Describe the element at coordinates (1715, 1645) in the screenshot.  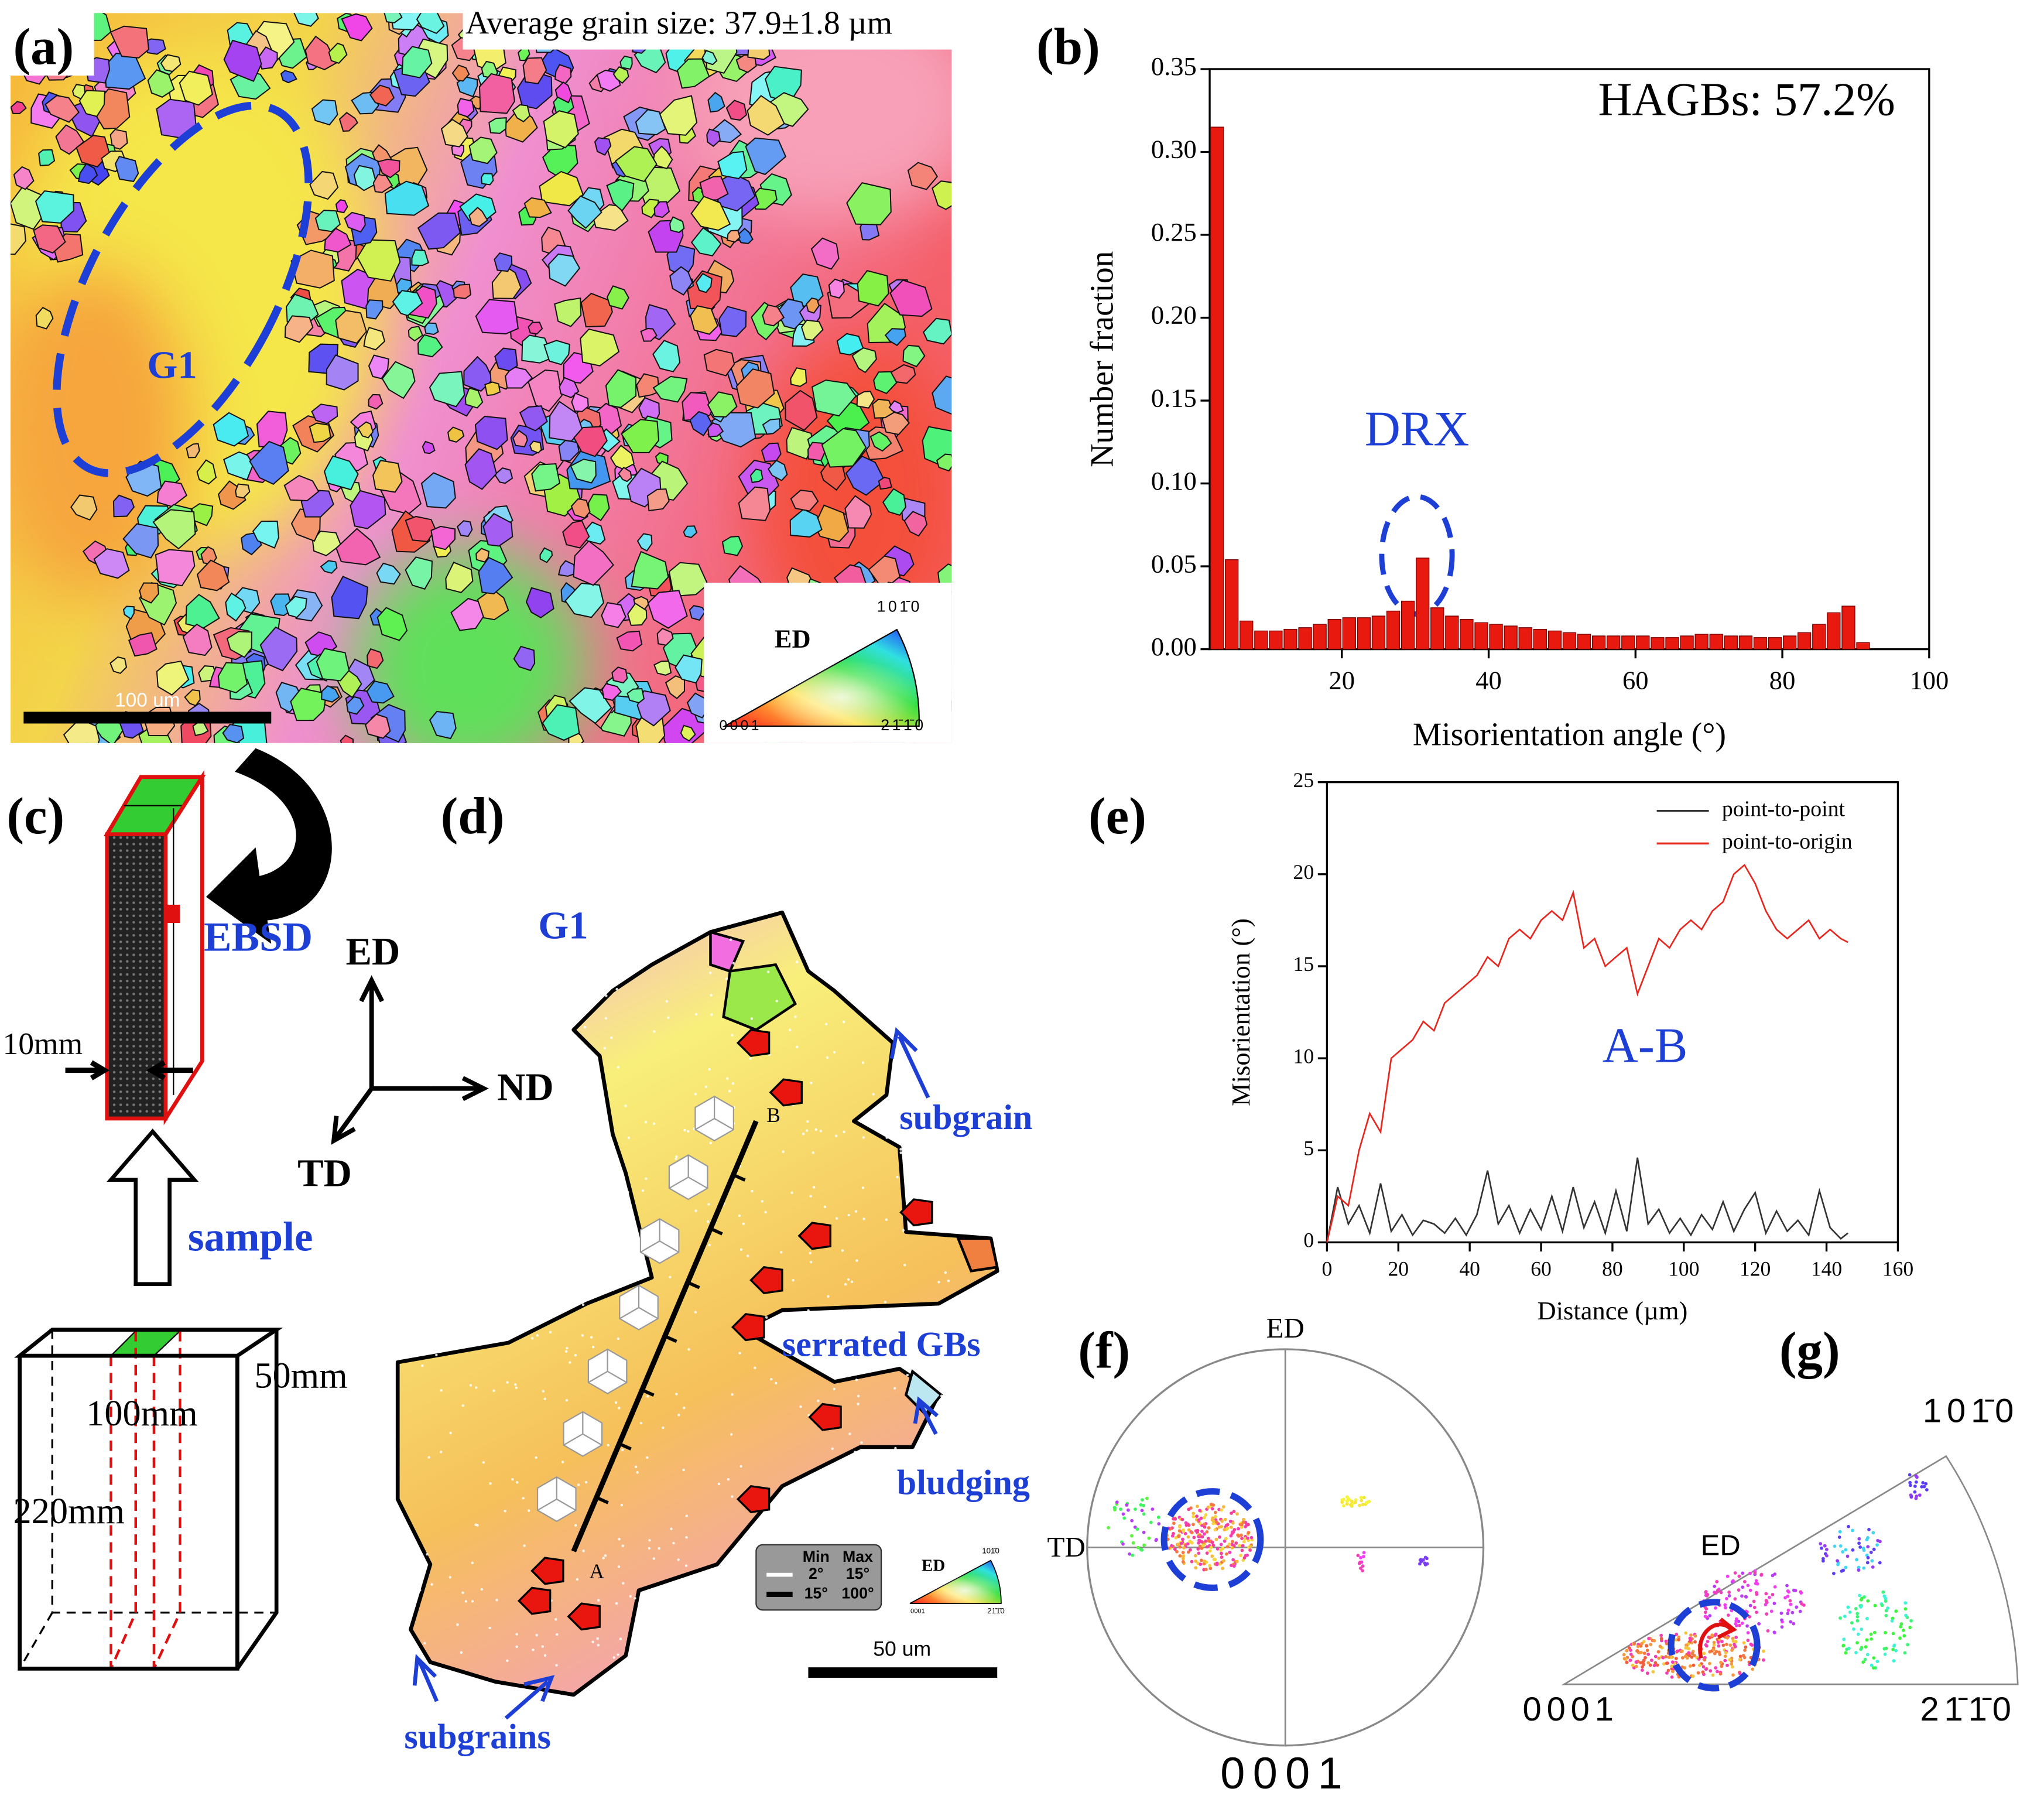
I see `cluster-outline` at that location.